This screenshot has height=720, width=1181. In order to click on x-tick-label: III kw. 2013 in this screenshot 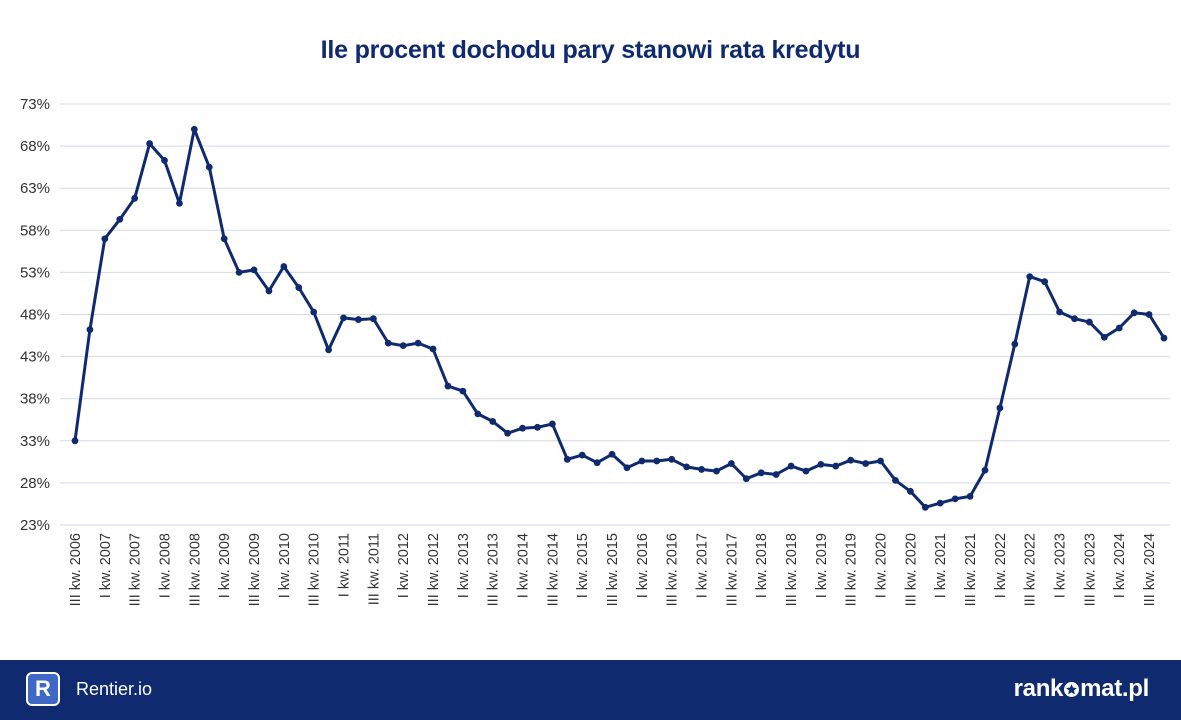, I will do `click(494, 569)`.